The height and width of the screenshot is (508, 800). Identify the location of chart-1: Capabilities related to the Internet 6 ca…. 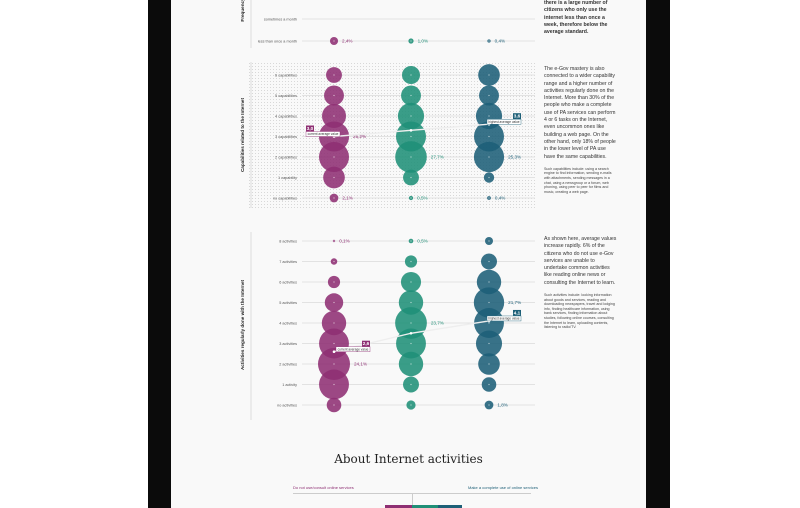
(388, 136).